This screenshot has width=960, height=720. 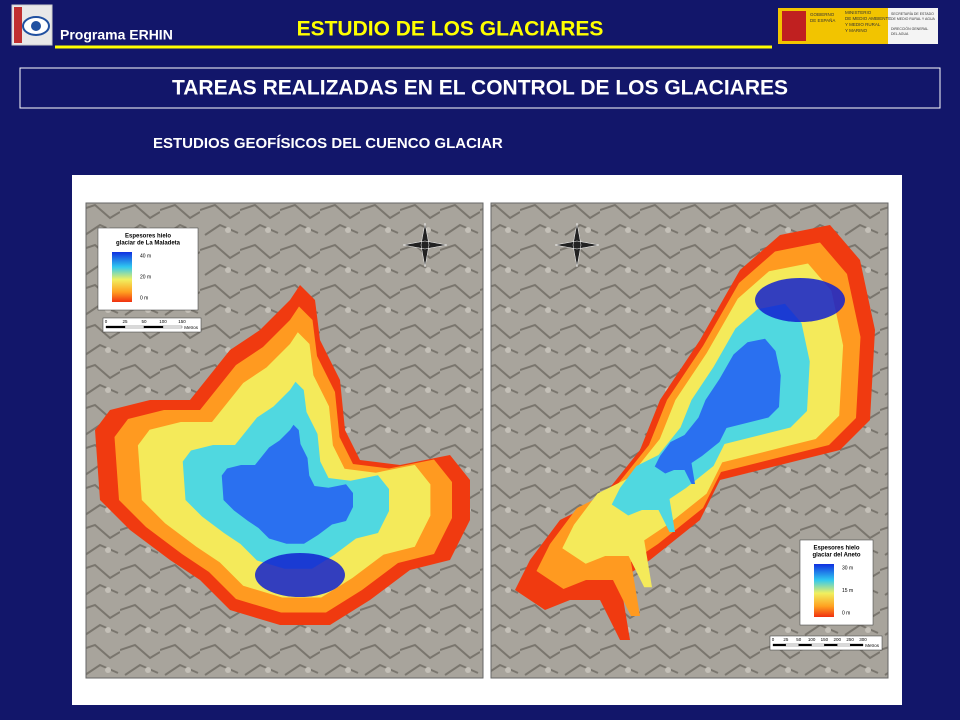 I want to click on title-box, so click(x=480, y=88).